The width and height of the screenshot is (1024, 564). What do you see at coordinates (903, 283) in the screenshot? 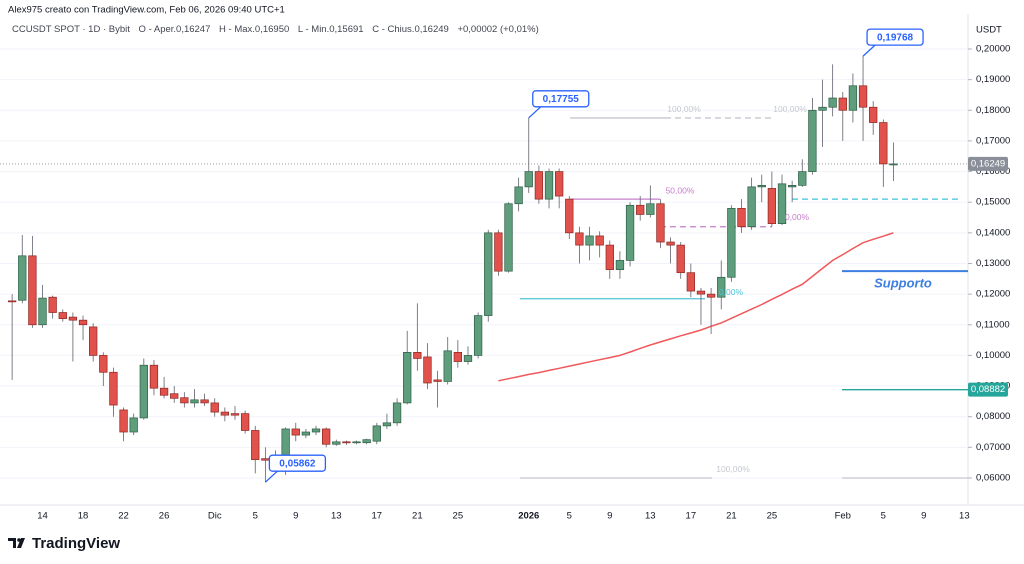
I see `level-label: Supporto` at bounding box center [903, 283].